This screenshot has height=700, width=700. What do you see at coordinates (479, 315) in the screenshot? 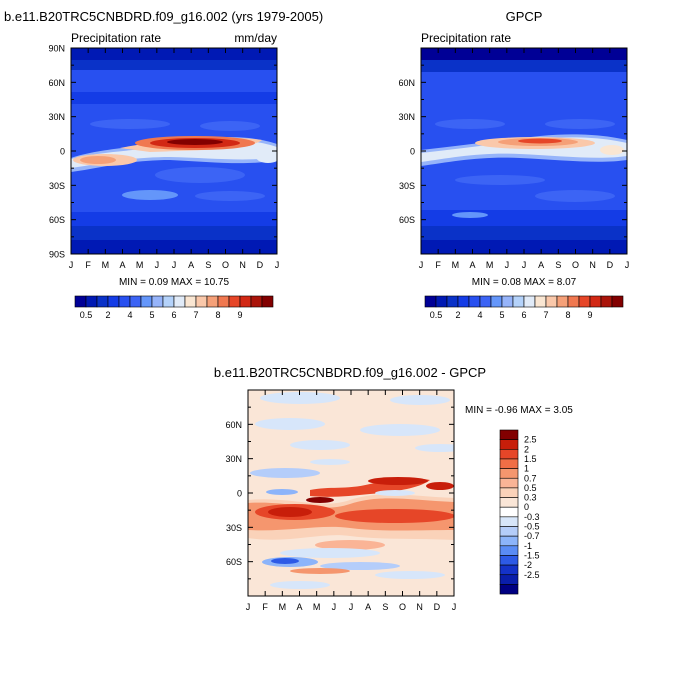
I see `colorbar-label: 4` at bounding box center [479, 315].